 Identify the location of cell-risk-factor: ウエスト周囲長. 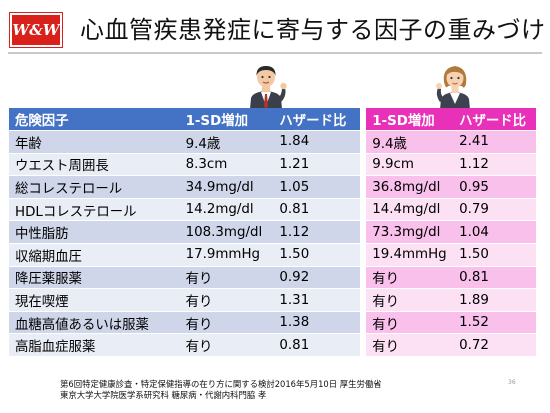
(94, 165).